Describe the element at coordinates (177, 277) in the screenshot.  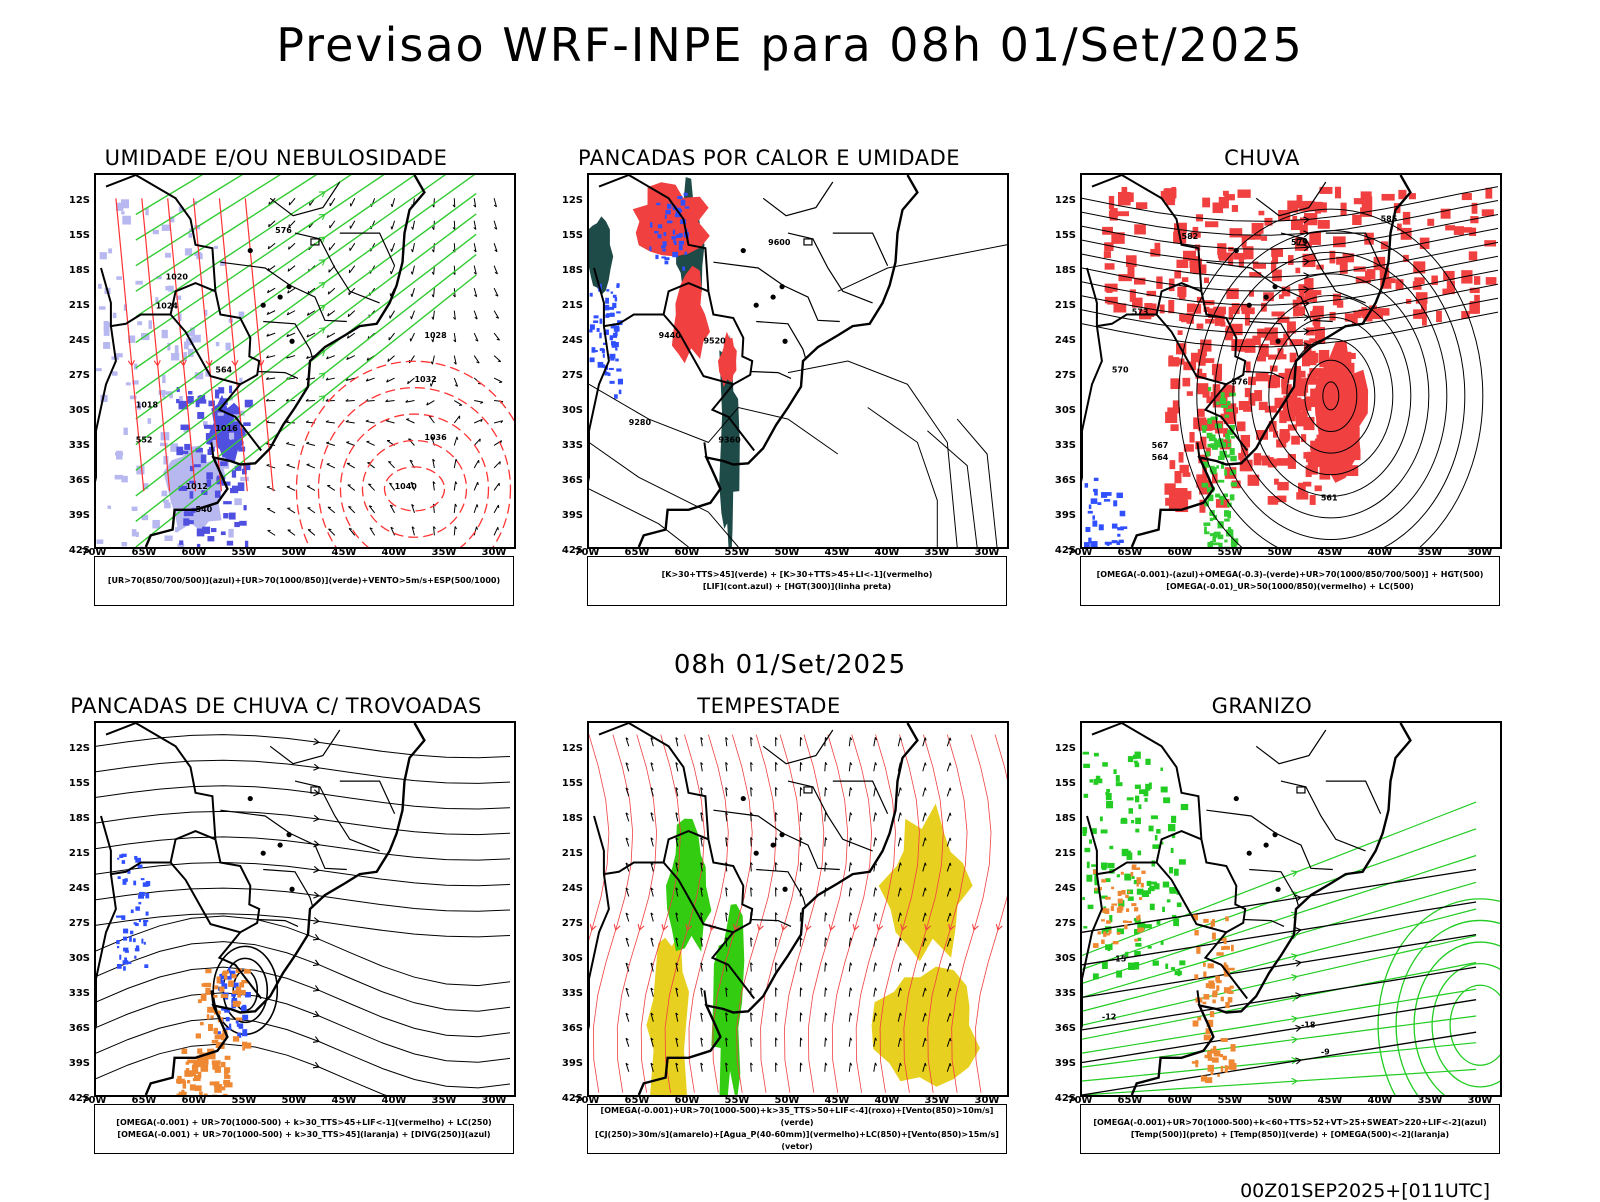
I see `contour-label: 1020` at that location.